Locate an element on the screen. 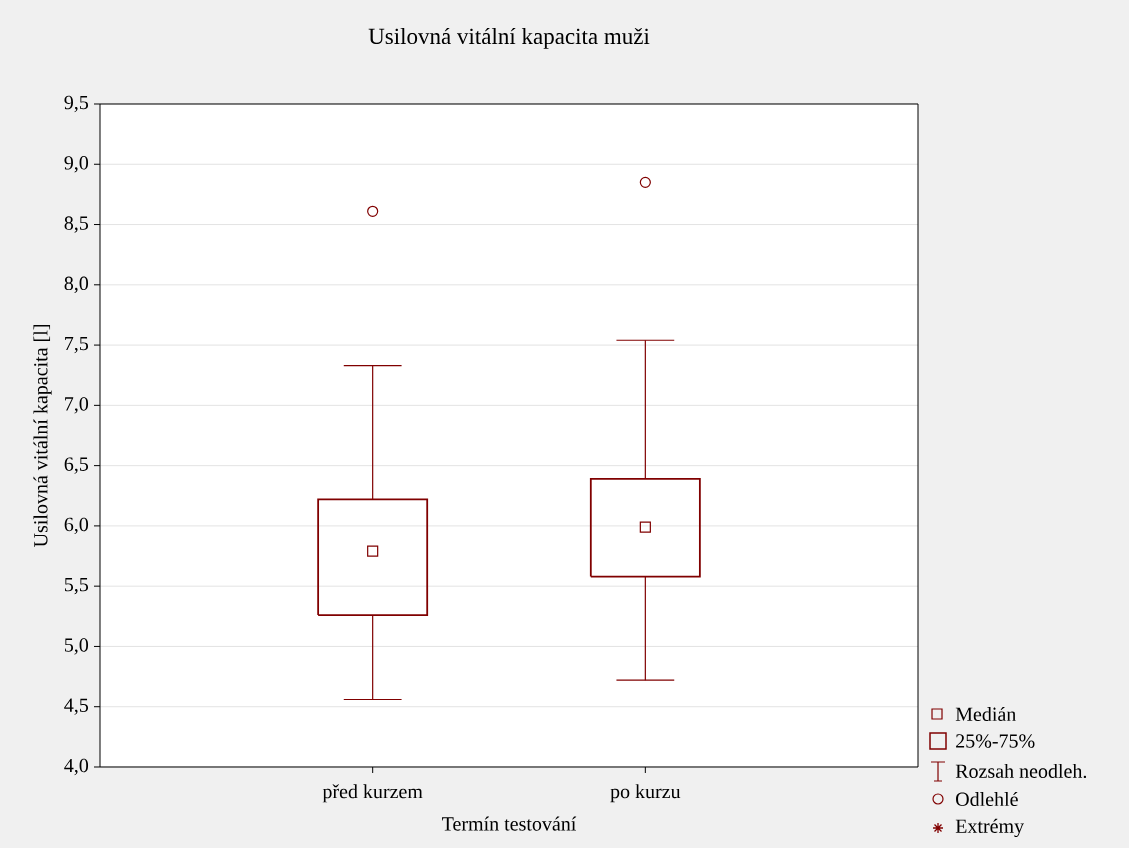 The width and height of the screenshot is (1129, 848). x-tick-label: po kurzu is located at coordinates (645, 793).